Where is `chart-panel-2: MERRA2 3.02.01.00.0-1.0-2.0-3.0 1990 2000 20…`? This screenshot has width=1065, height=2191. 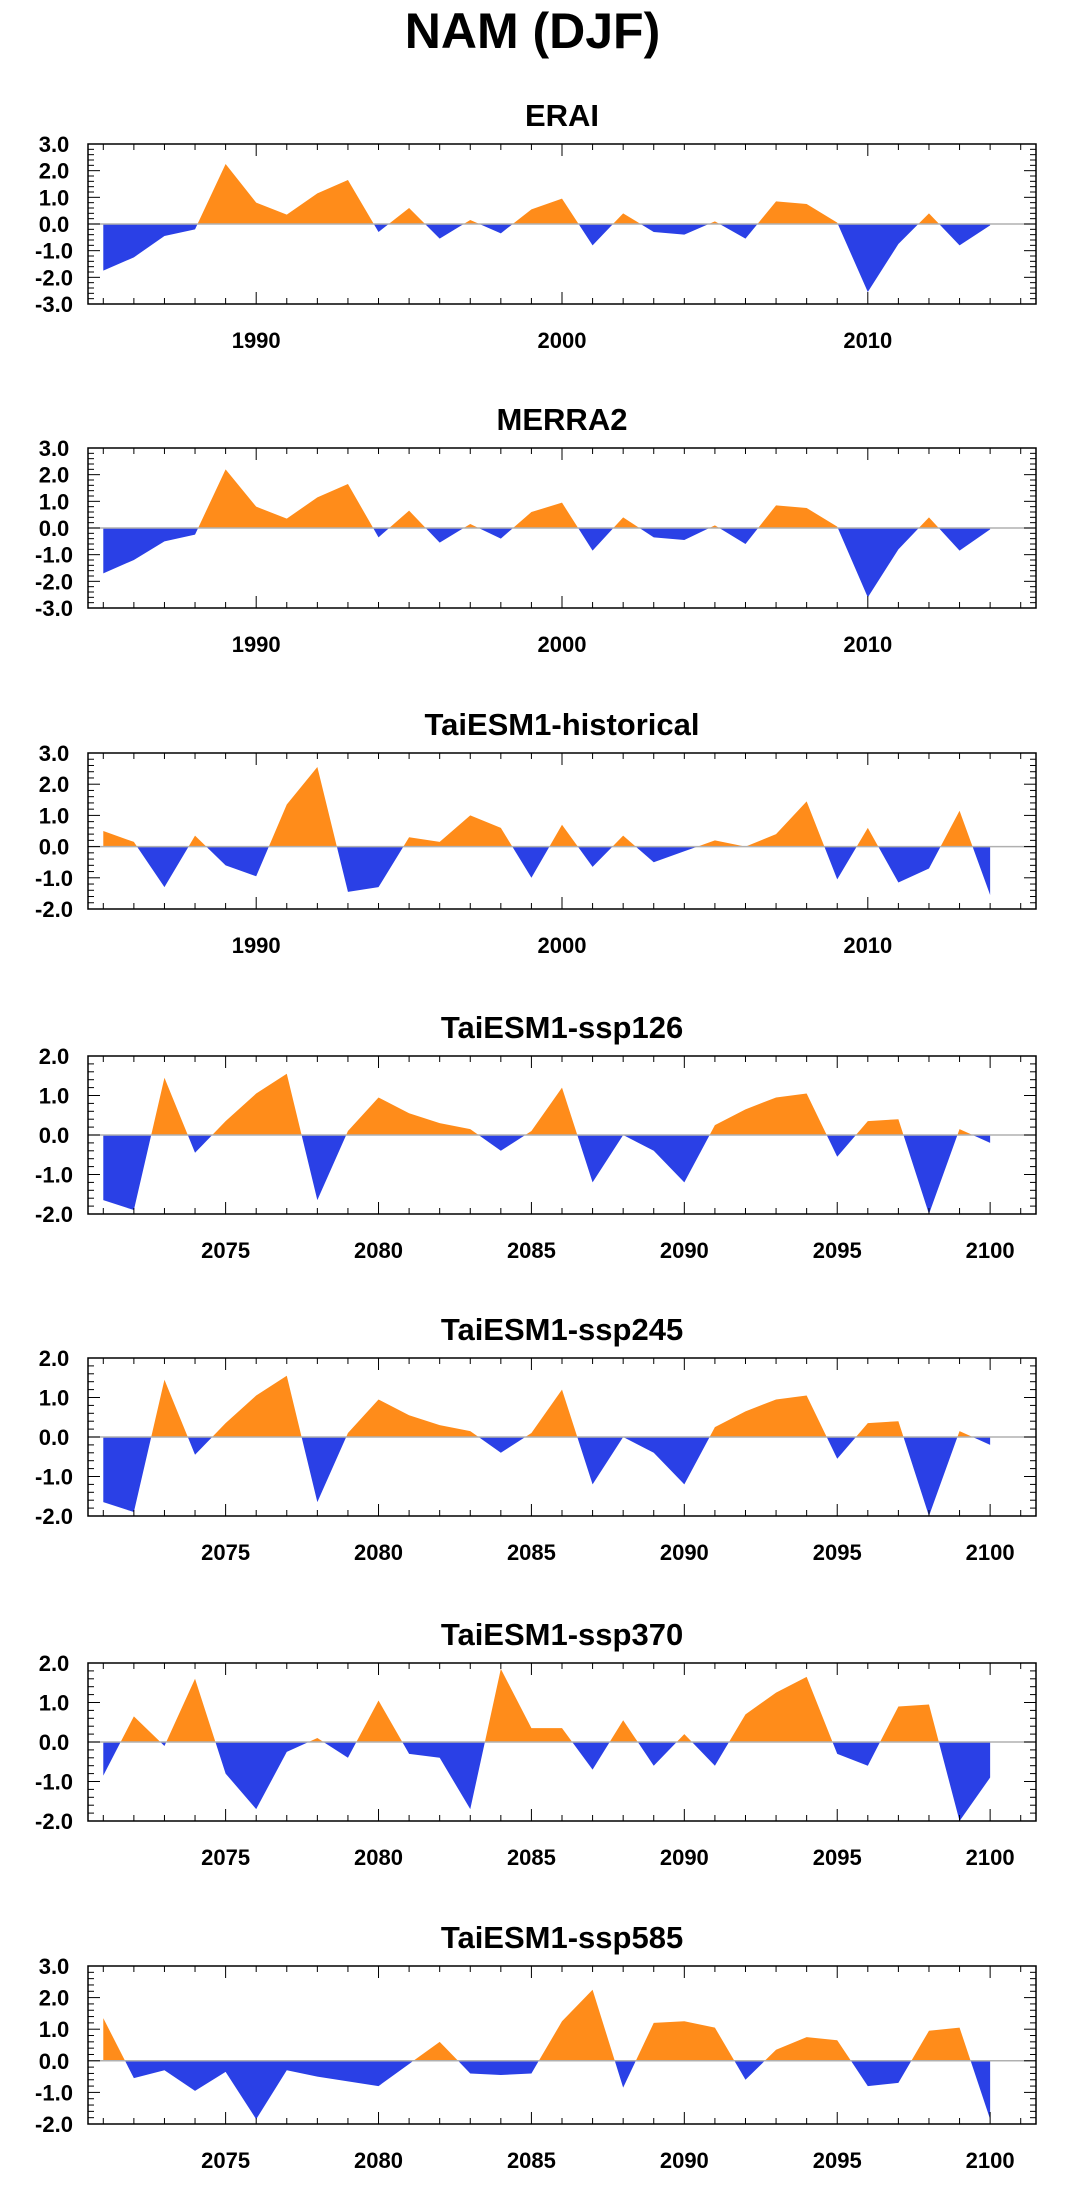 chart-panel-2: MERRA2 3.02.01.00.0-1.0-2.0-3.0 1990 2000 20… is located at coordinates (536, 529).